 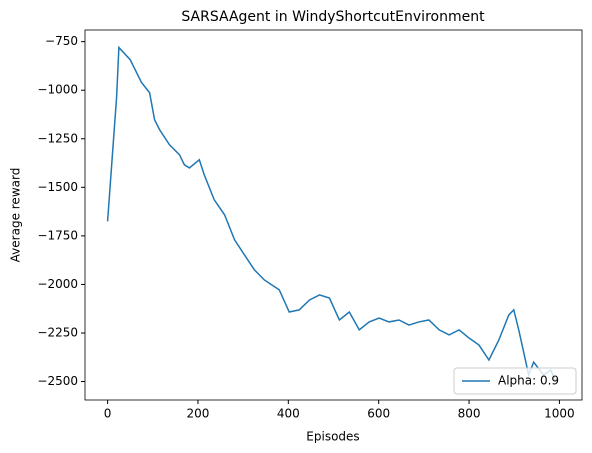 What do you see at coordinates (469, 414) in the screenshot?
I see `x-tick-label: 800` at bounding box center [469, 414].